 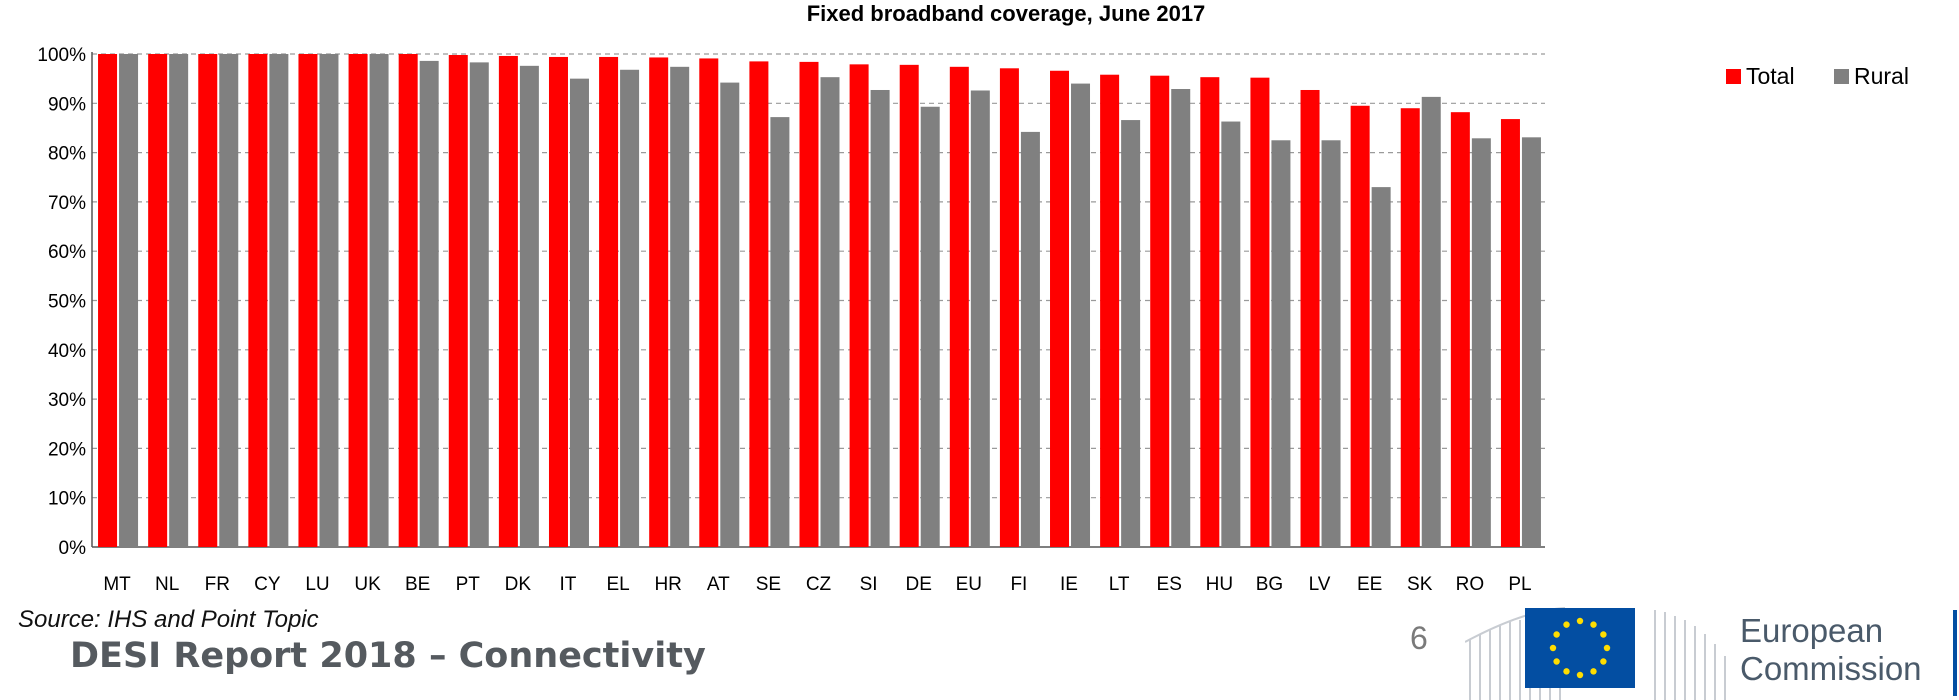 I want to click on bar-rural-PT, so click(x=479, y=304).